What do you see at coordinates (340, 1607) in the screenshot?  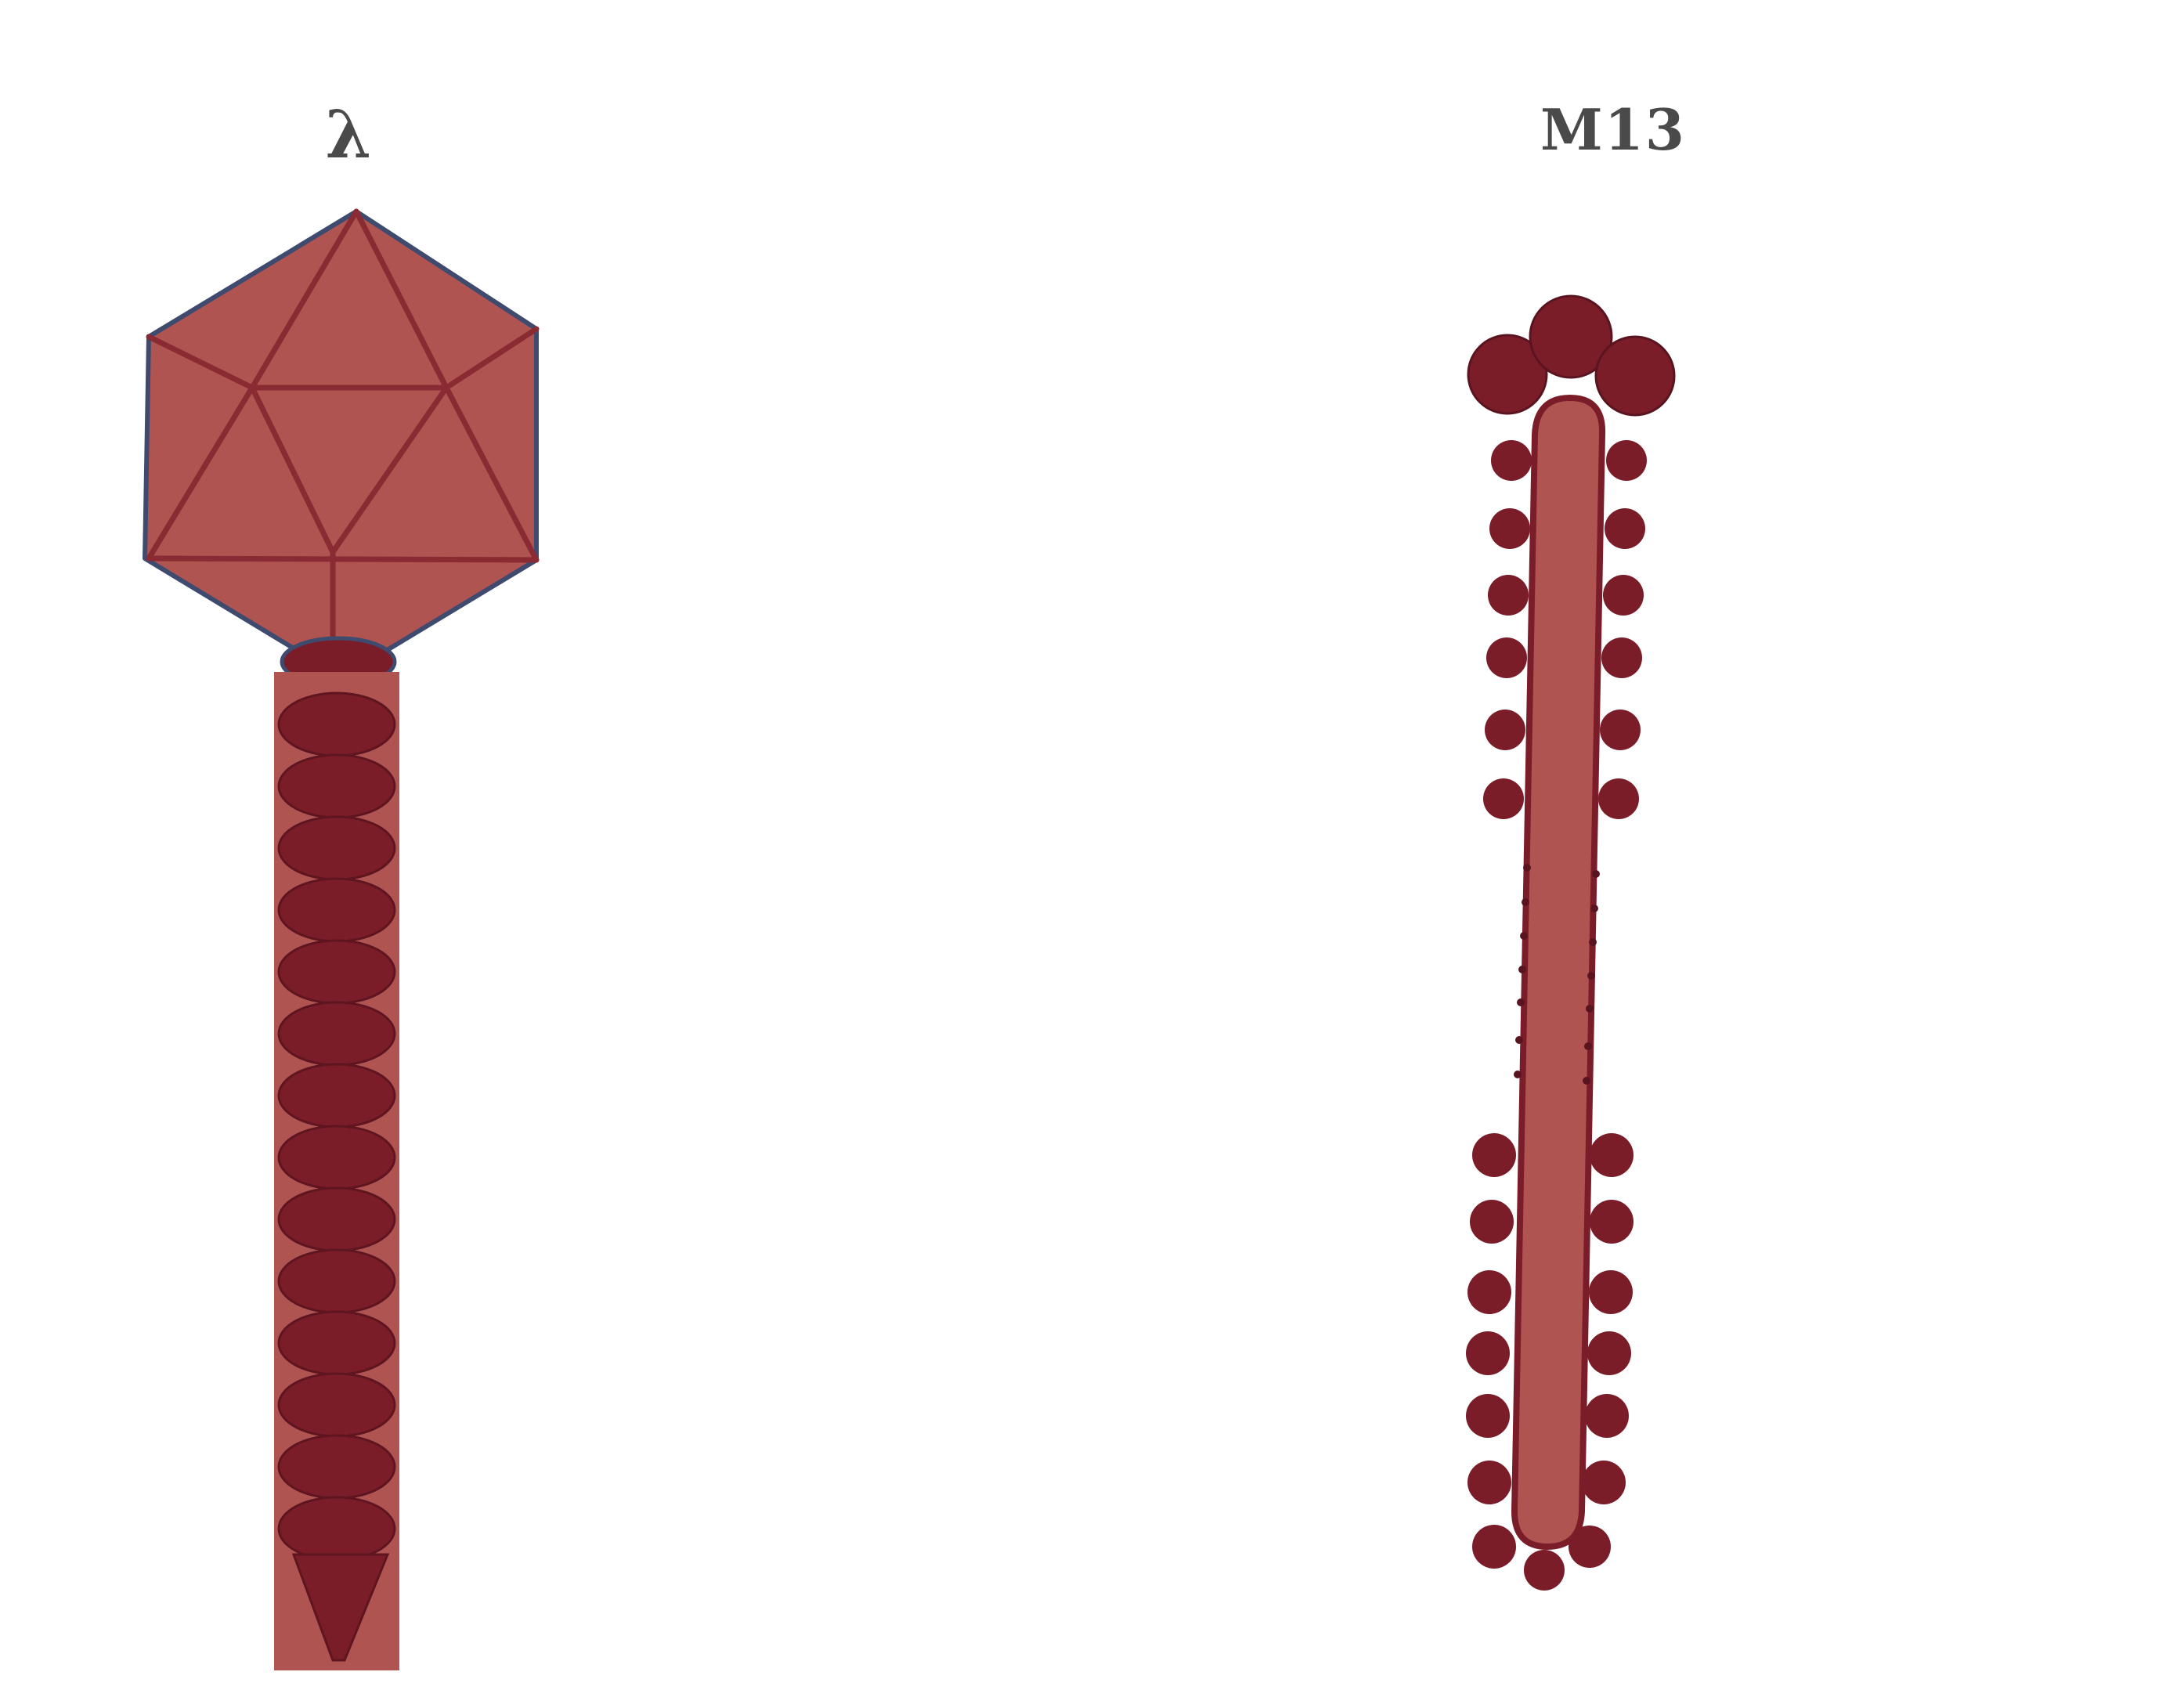 I see `lambda-tail-spike` at bounding box center [340, 1607].